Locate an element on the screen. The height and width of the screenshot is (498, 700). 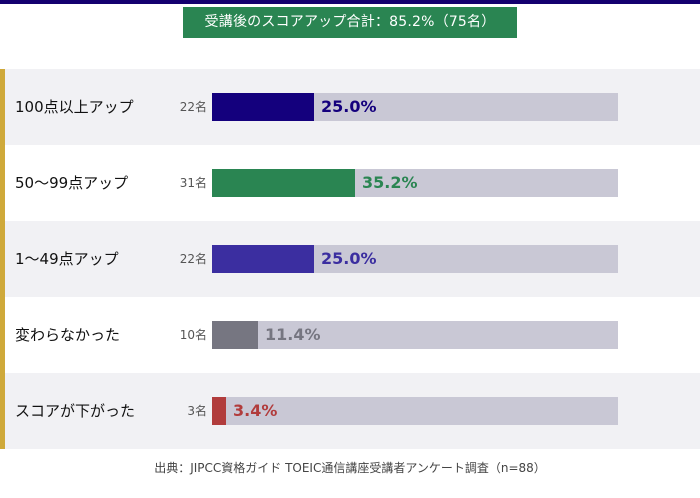
category-label: 50〜99点アップ is located at coordinates (72, 183).